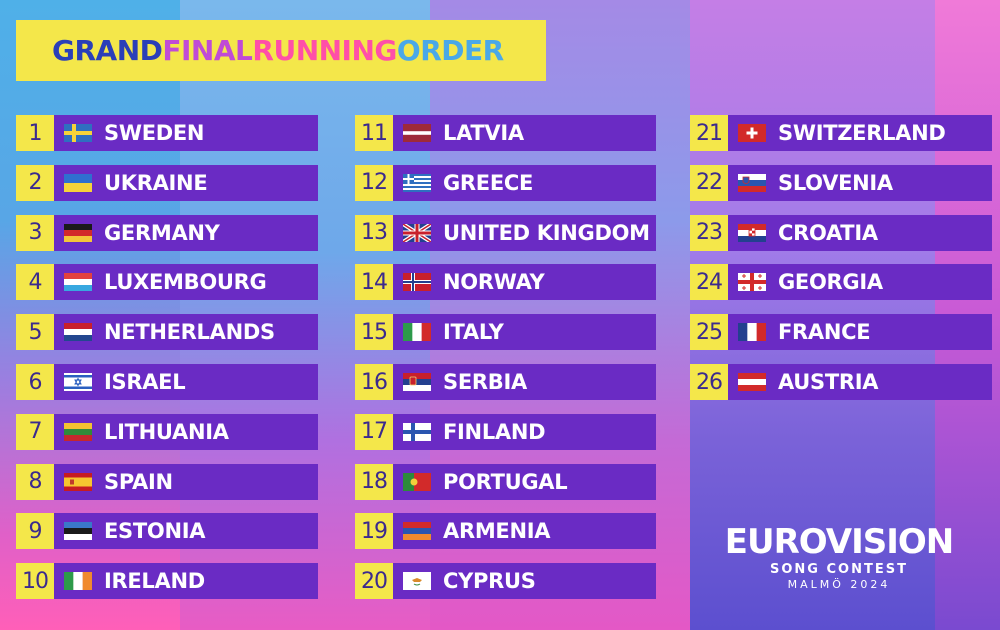 The width and height of the screenshot is (1000, 630). What do you see at coordinates (828, 232) in the screenshot?
I see `country-name: CROATIA` at bounding box center [828, 232].